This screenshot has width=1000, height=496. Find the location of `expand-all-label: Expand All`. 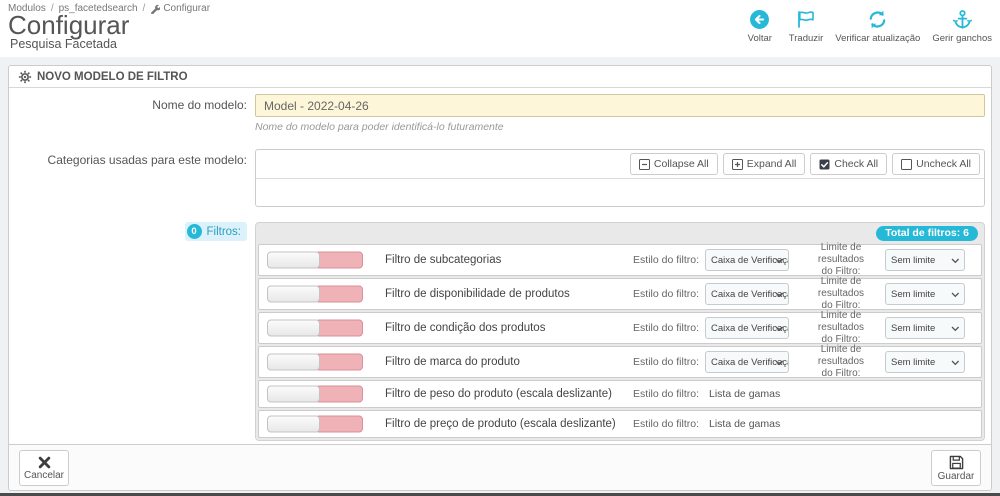

expand-all-label: Expand All is located at coordinates (771, 164).